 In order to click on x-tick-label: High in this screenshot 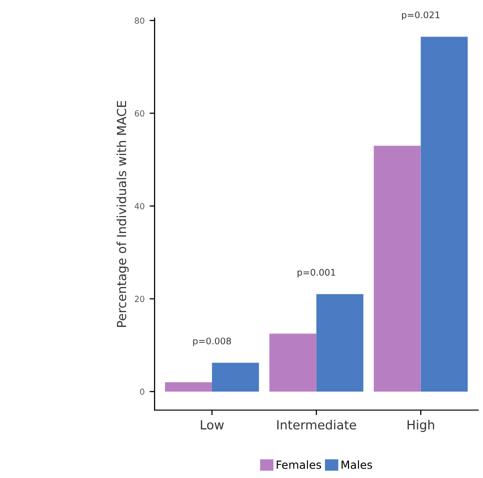, I will do `click(421, 426)`.